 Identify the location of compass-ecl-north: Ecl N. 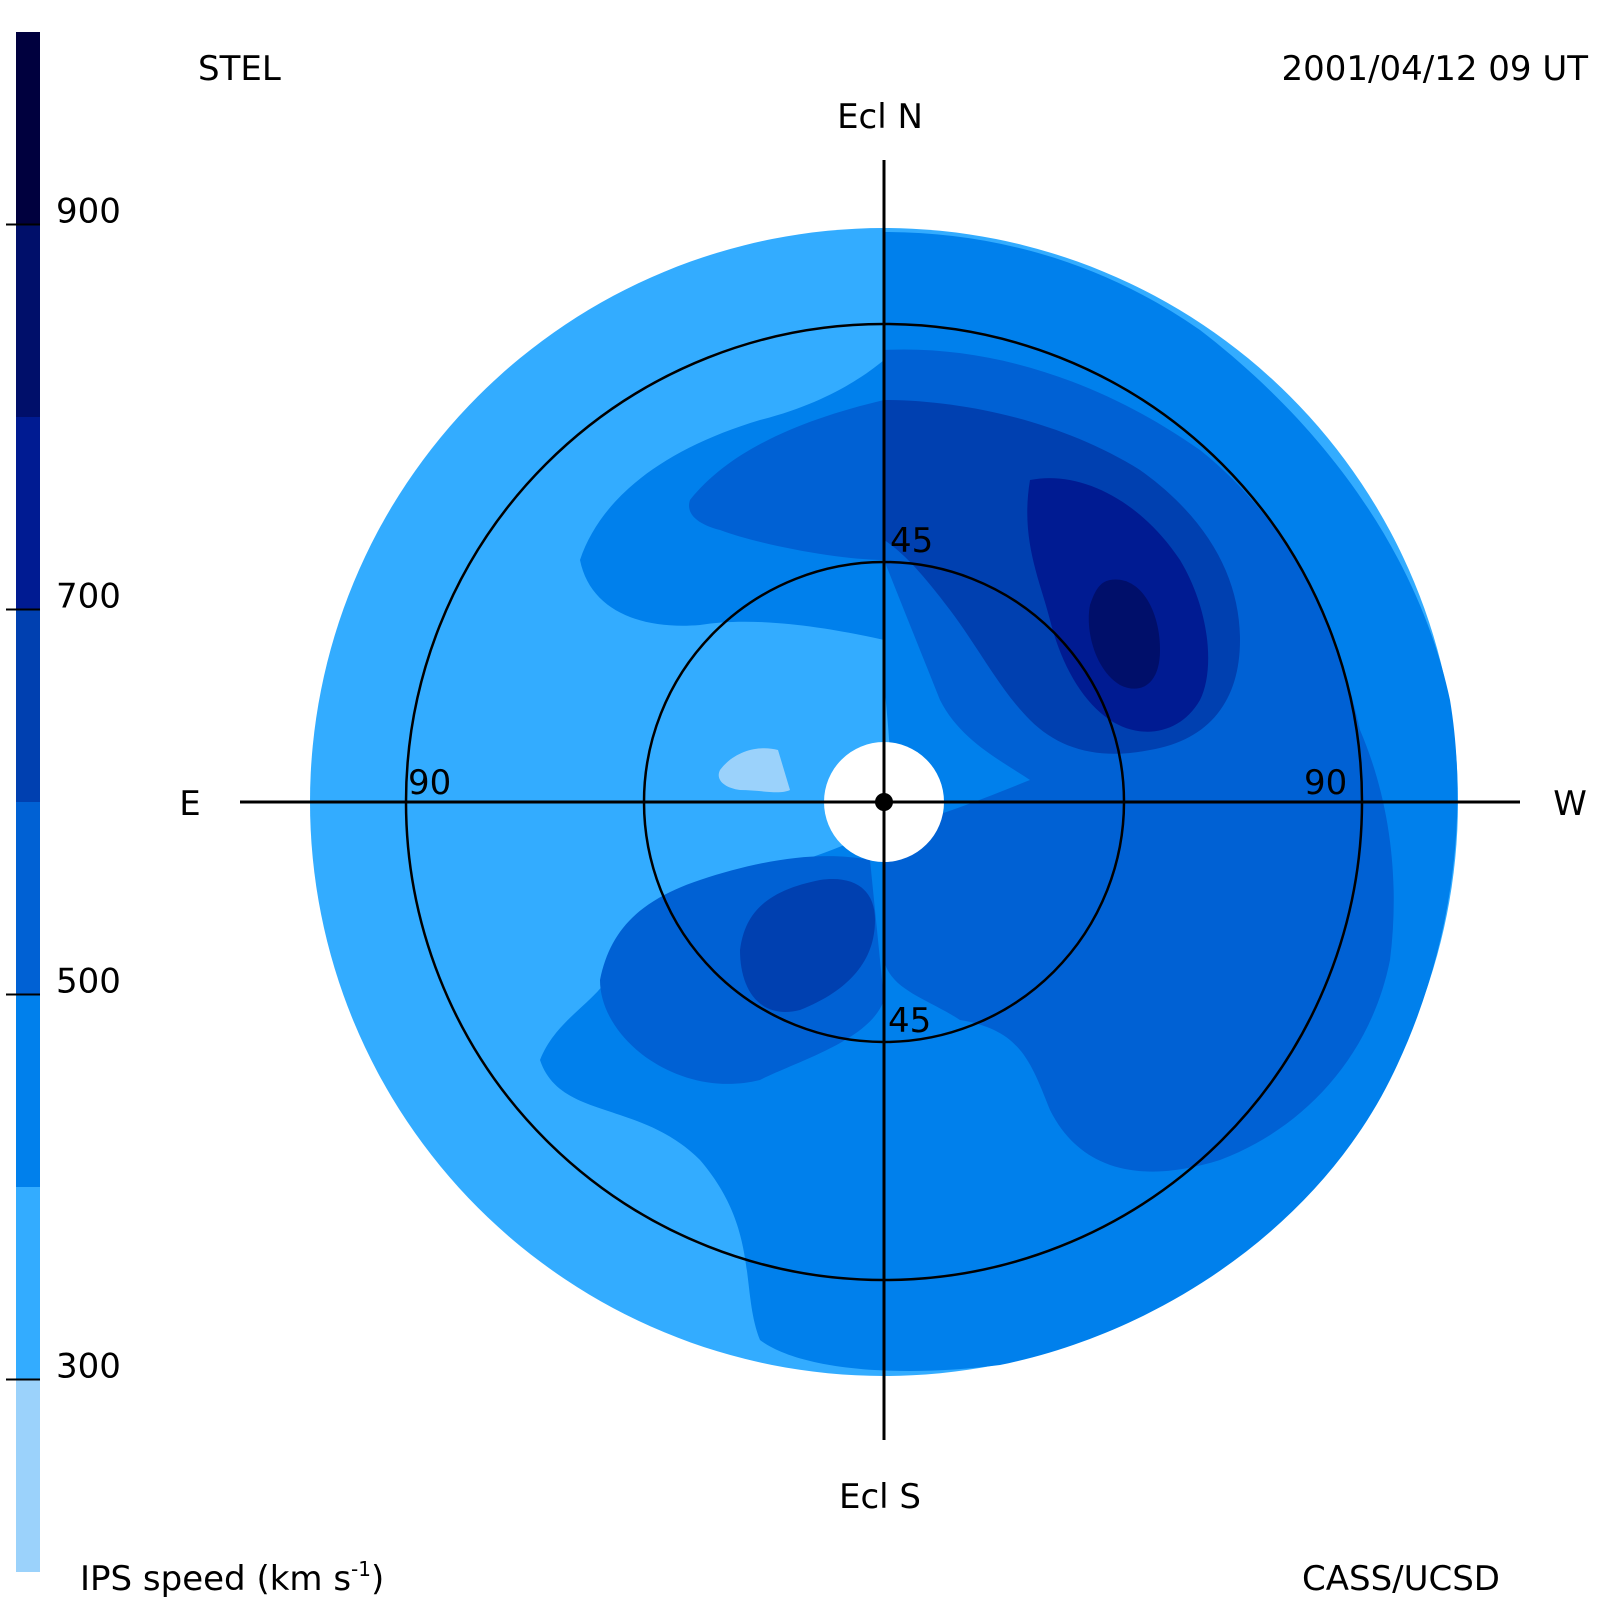
(880, 117).